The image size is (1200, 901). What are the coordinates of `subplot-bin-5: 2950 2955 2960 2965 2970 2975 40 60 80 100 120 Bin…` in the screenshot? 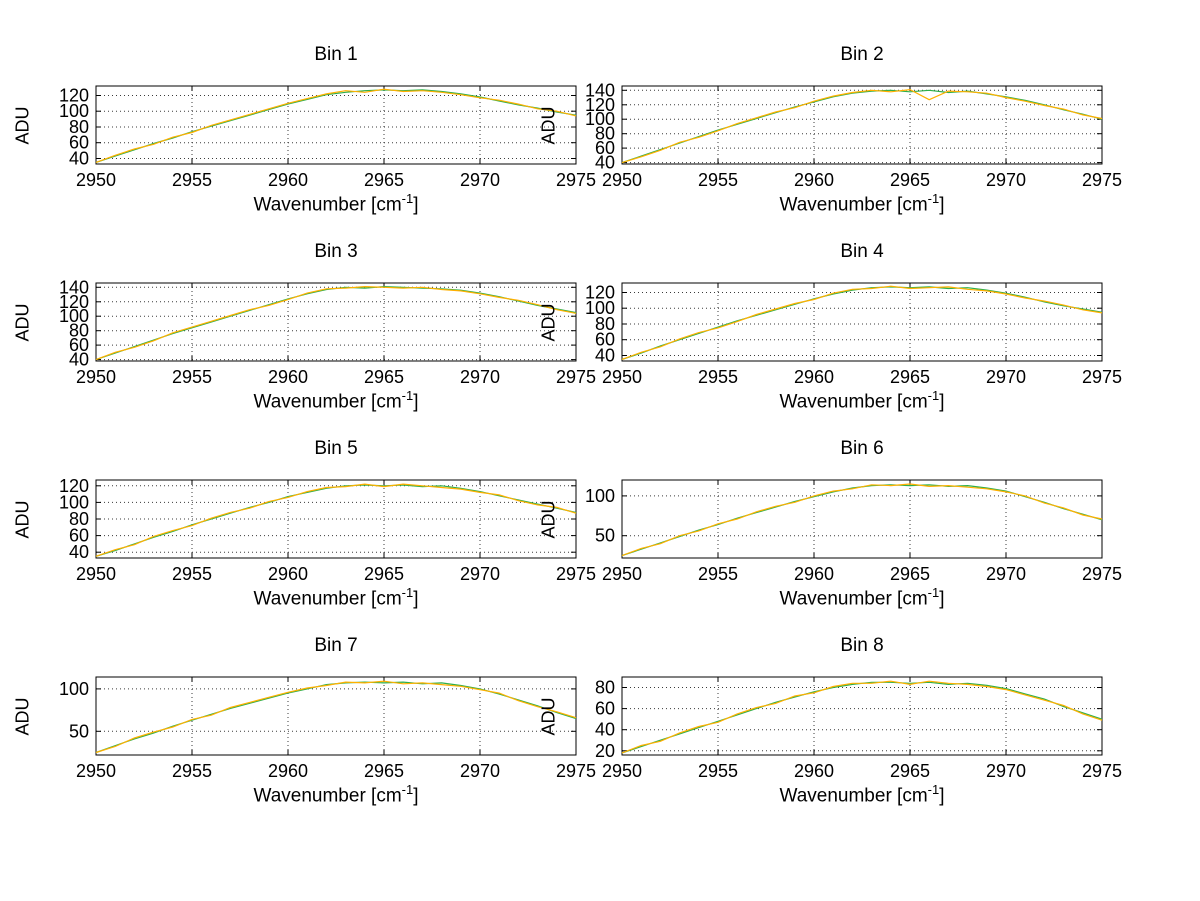 It's located at (301, 532).